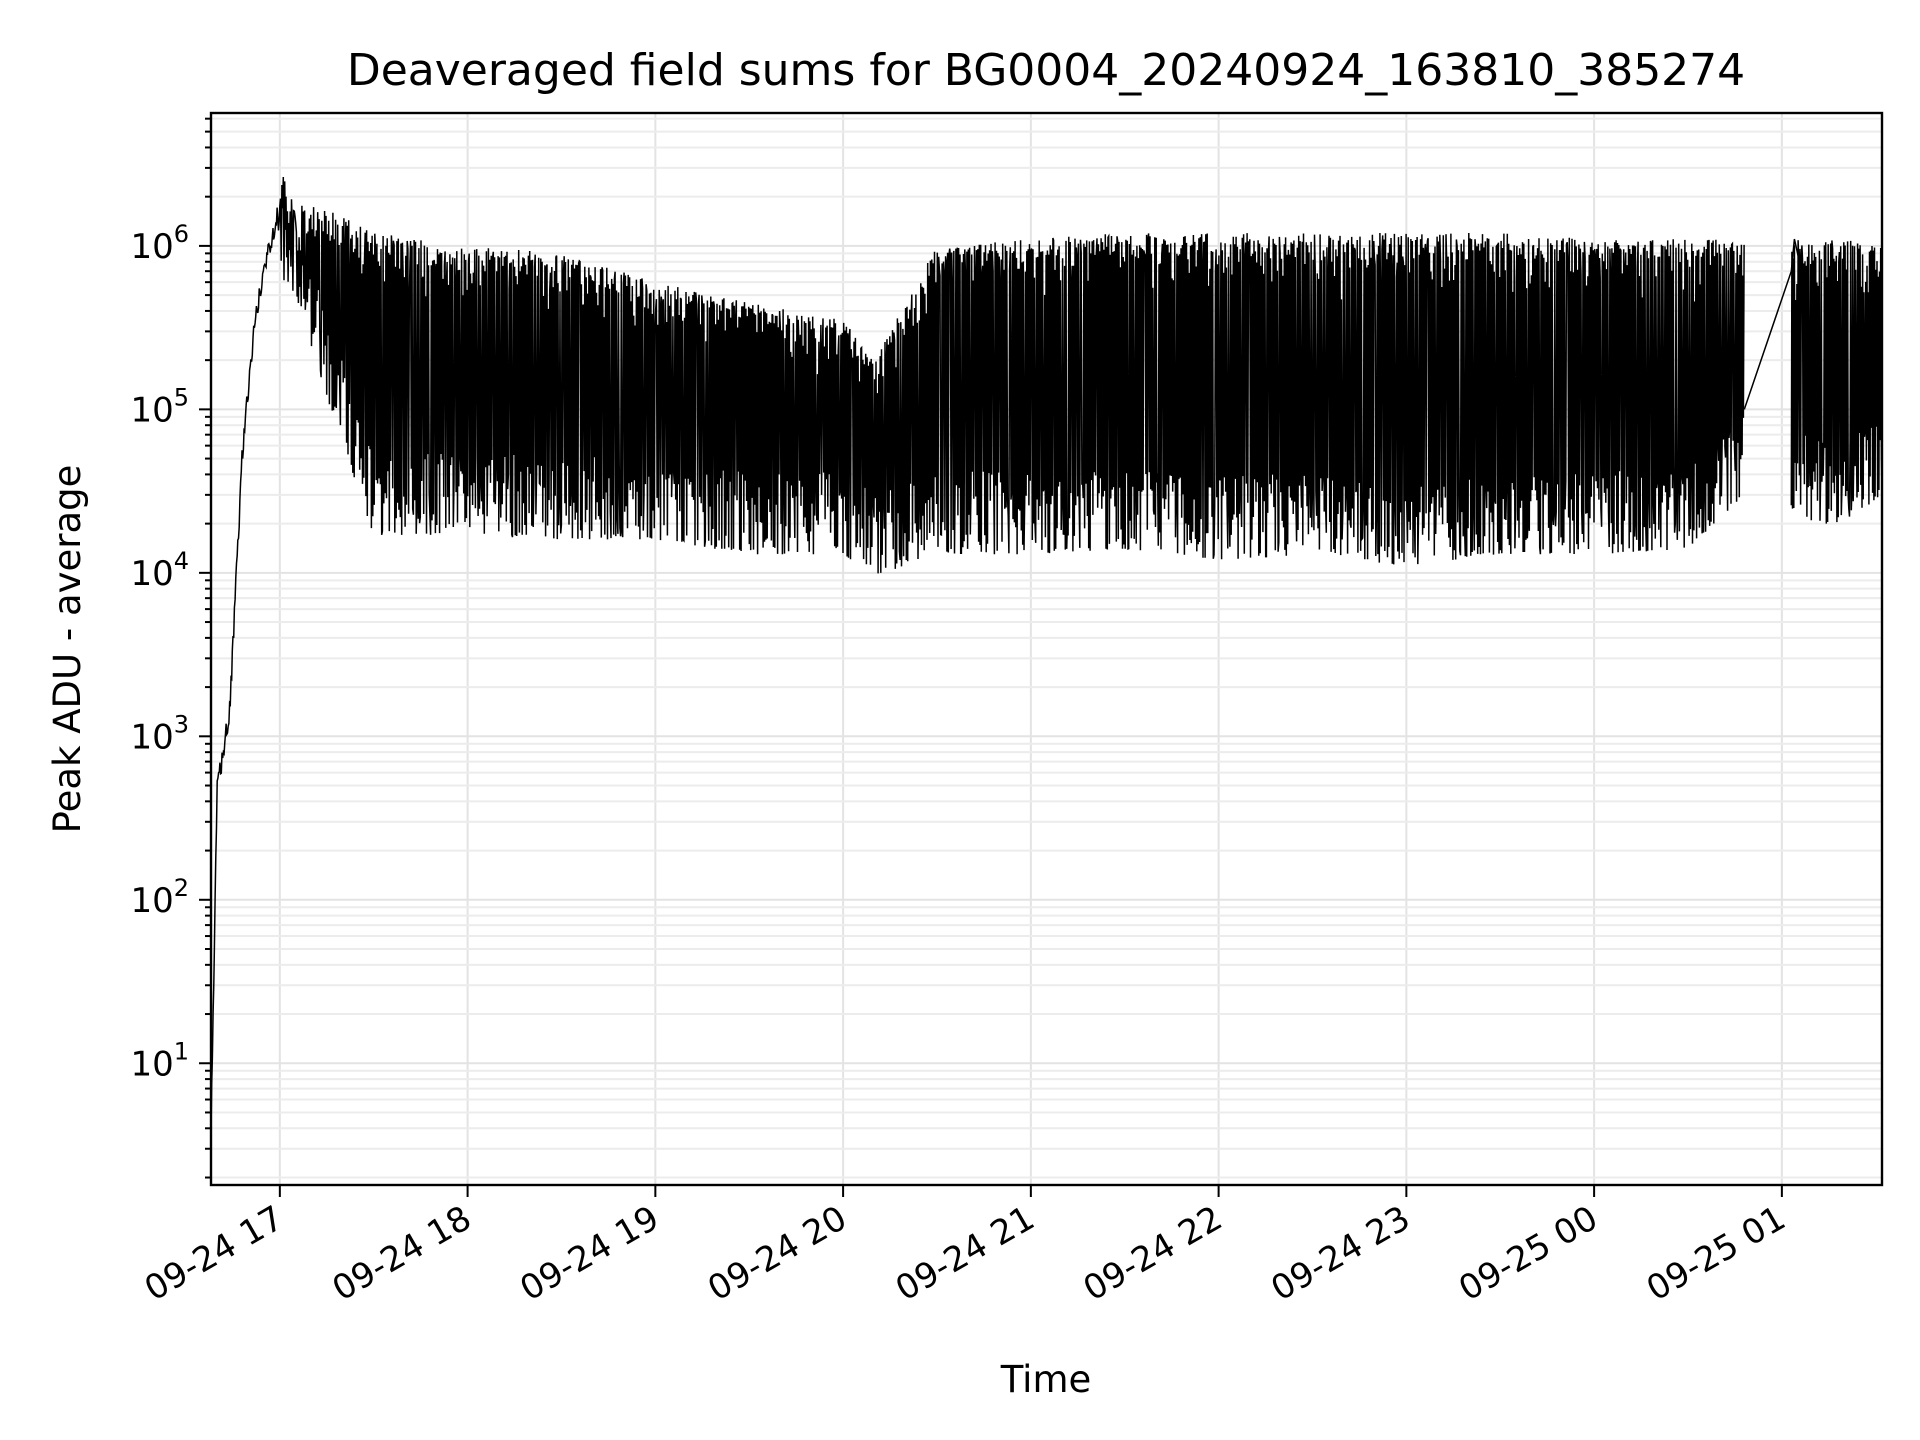 The image size is (1920, 1440). I want to click on x-tick-label: 09-24 20, so click(777, 1253).